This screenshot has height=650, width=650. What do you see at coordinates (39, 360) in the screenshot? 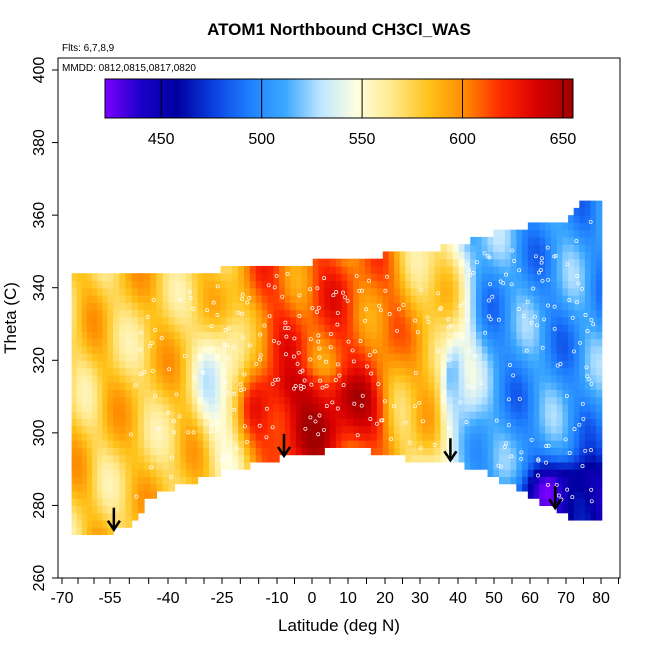
I see `y-tick-label: 320` at bounding box center [39, 360].